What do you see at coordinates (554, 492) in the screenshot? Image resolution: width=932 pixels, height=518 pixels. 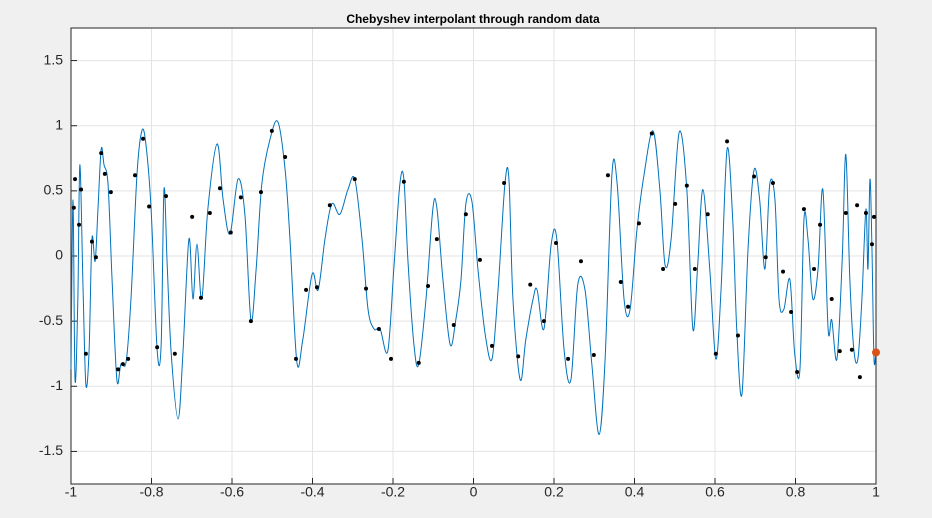 I see `x-tick-label: 0.2` at bounding box center [554, 492].